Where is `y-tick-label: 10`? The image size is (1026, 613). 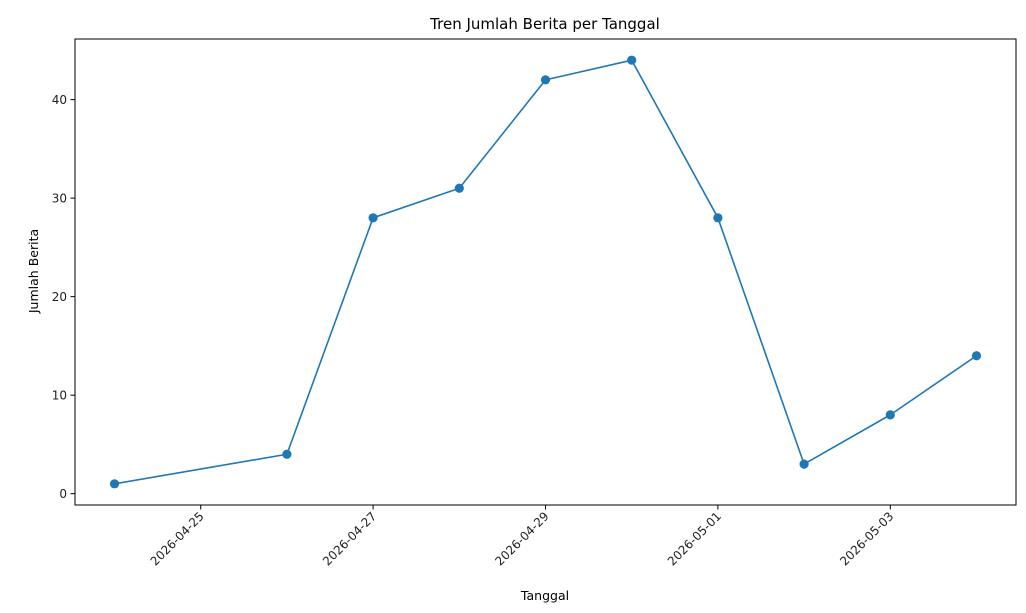 y-tick-label: 10 is located at coordinates (59, 396).